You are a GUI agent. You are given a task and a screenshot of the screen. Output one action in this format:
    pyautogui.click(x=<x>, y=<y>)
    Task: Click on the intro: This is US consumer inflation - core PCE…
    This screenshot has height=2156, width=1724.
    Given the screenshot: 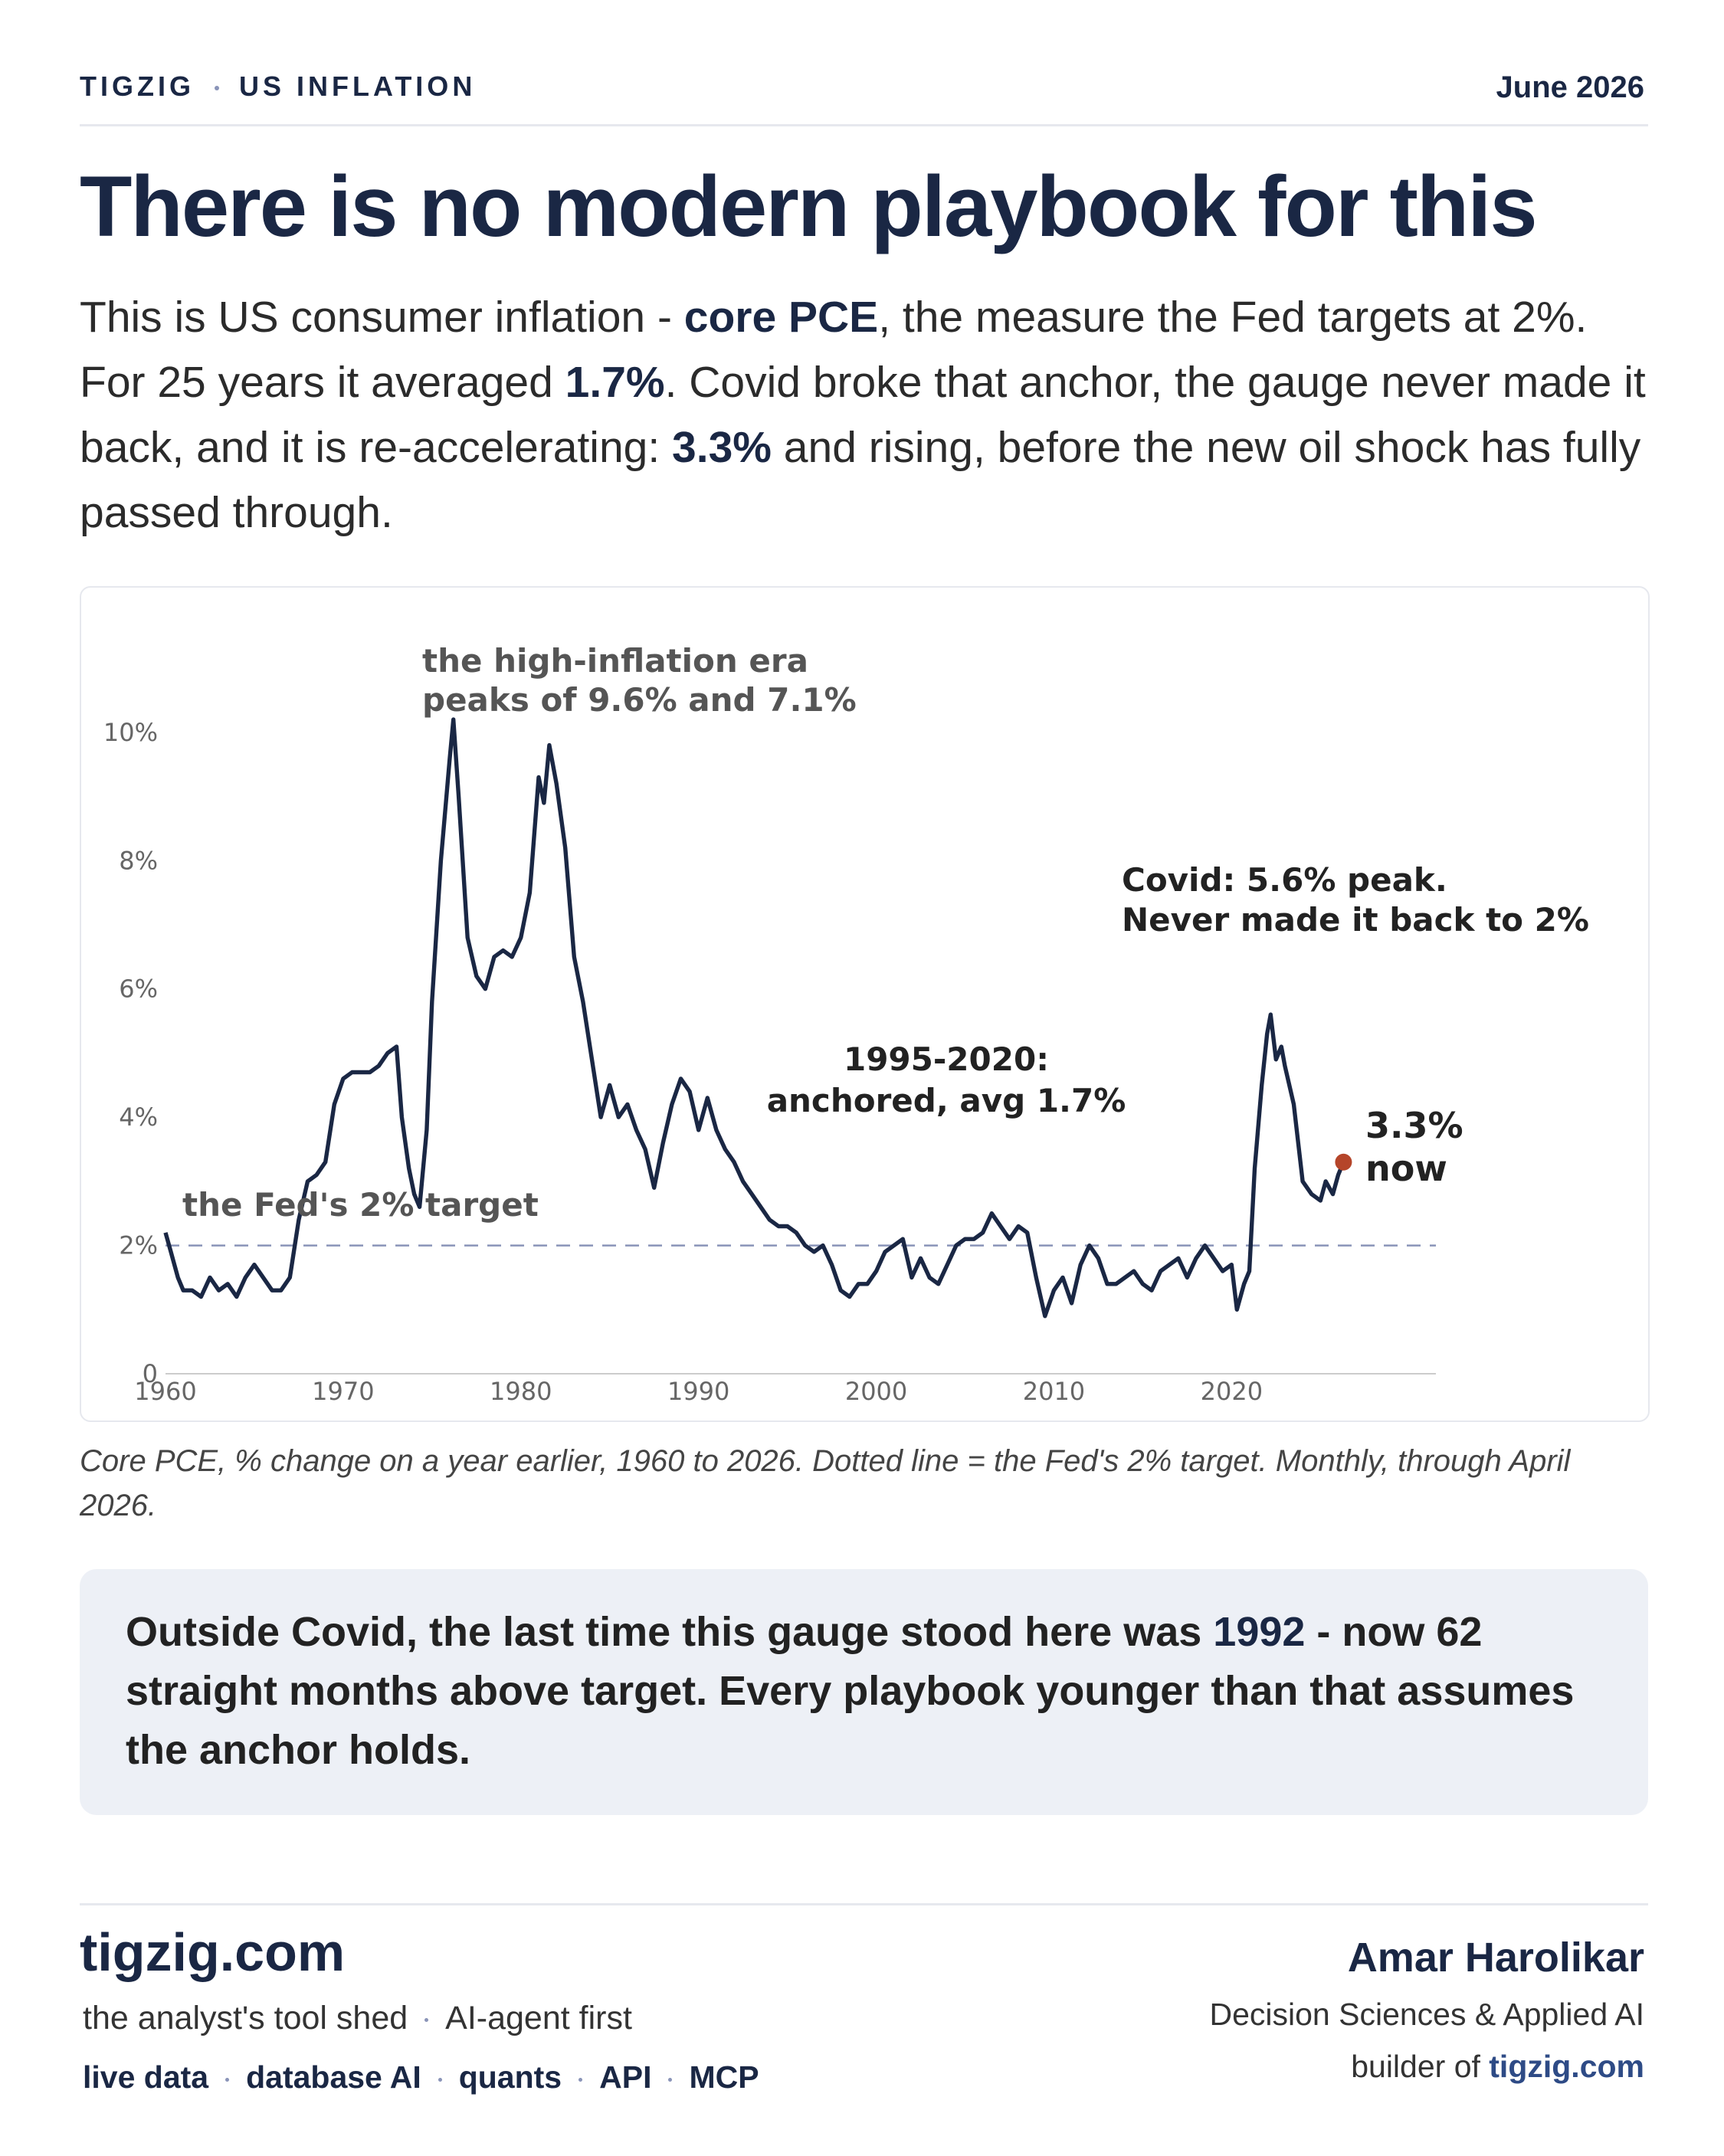 What is the action you would take?
    pyautogui.click(x=869, y=415)
    